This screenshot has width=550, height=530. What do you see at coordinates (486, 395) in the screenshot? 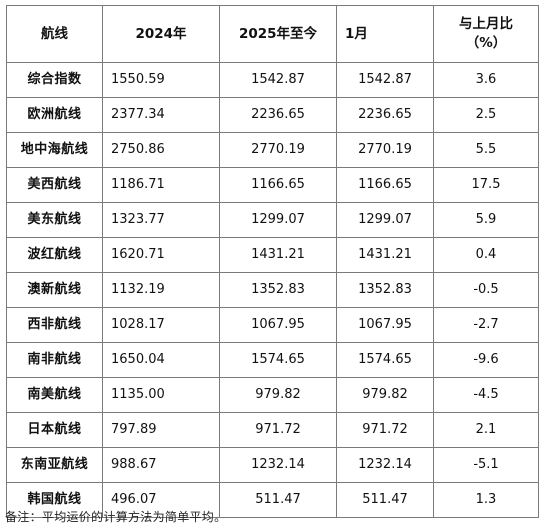
I see `cell-month-change: -4.5` at bounding box center [486, 395].